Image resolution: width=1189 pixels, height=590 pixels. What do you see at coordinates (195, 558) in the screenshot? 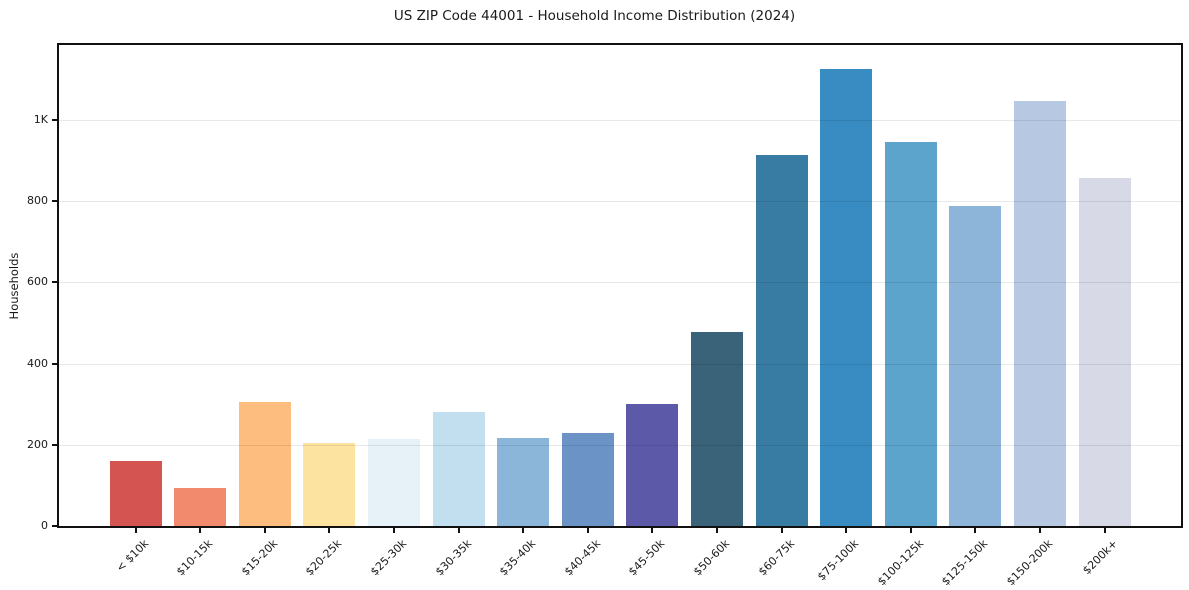
I see `x-tick-label: $10-15k` at bounding box center [195, 558].